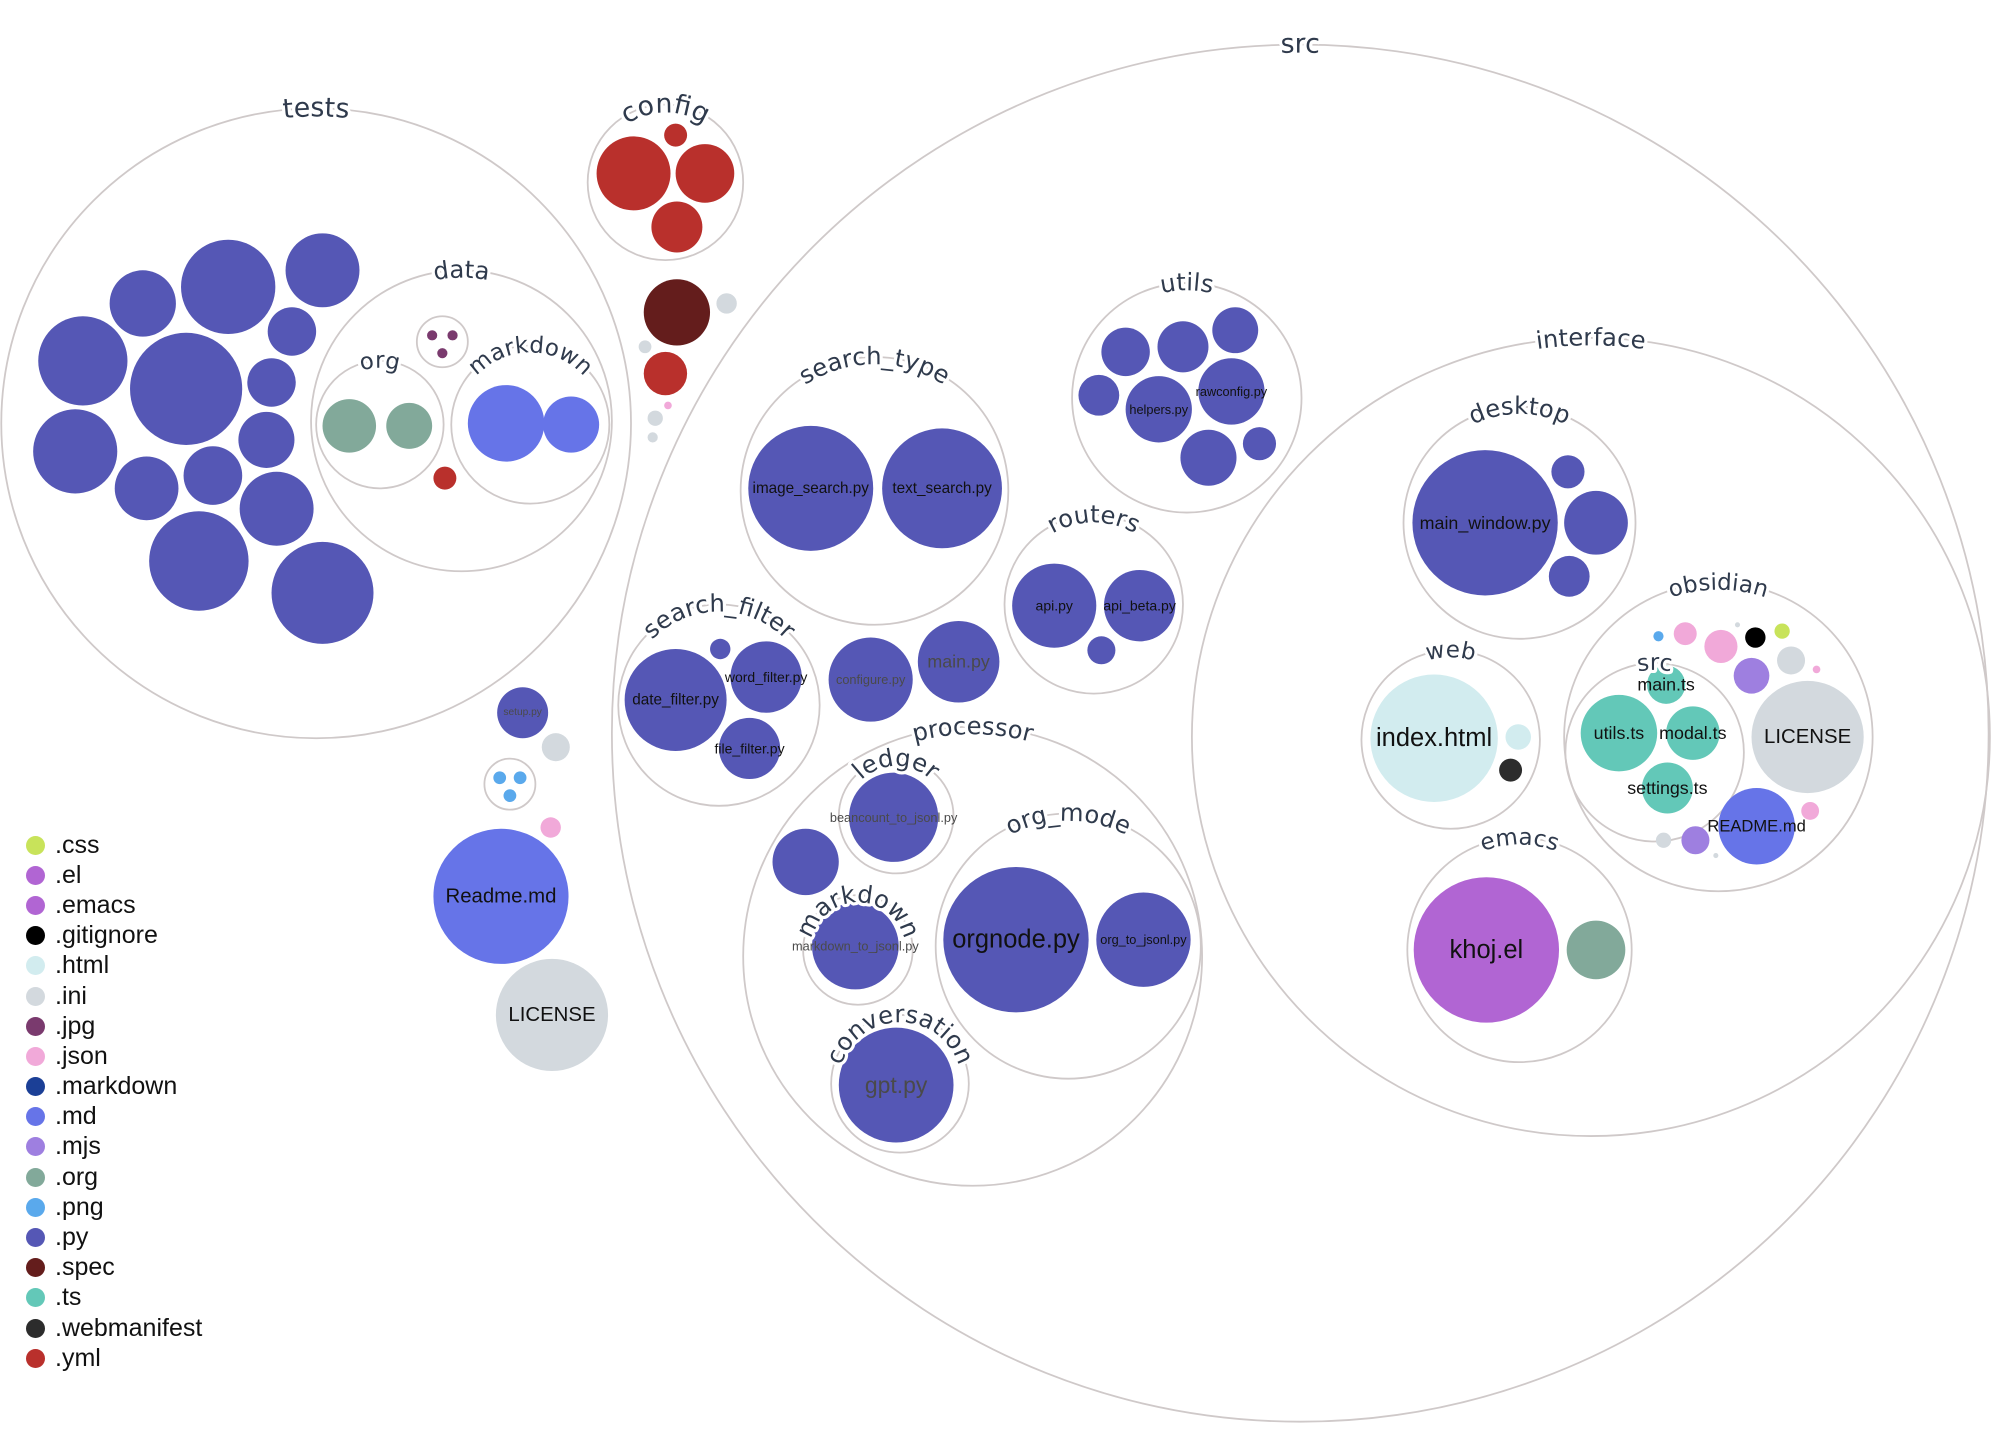 The width and height of the screenshot is (1995, 1451). Describe the element at coordinates (958, 661) in the screenshot. I see `file-main-py: main.py` at that location.